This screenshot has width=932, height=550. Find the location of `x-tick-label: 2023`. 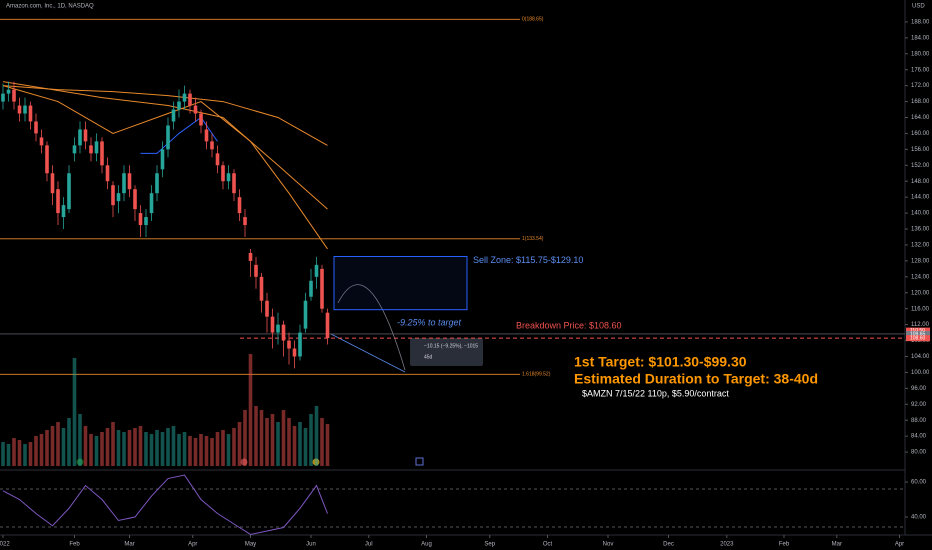

x-tick-label: 2023 is located at coordinates (727, 545).